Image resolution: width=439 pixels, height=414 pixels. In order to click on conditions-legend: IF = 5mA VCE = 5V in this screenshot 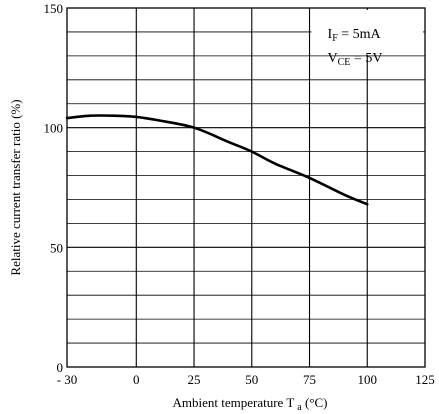, I will do `click(355, 47)`.